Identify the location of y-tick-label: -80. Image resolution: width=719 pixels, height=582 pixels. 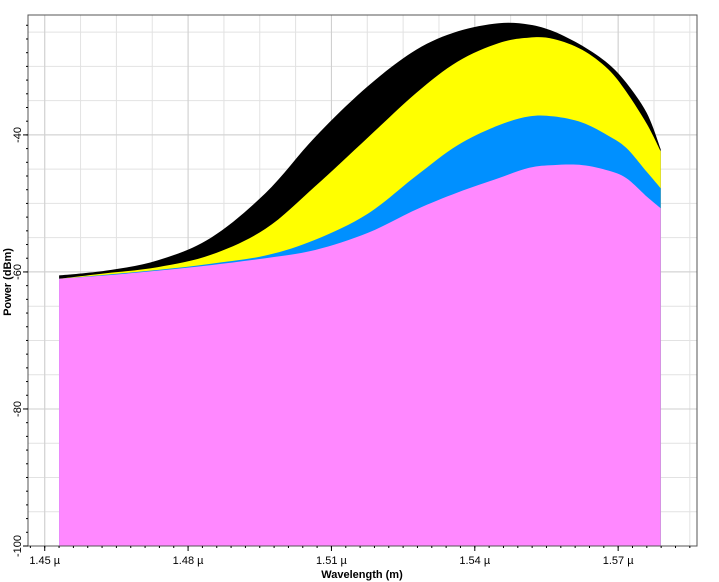
(18, 409).